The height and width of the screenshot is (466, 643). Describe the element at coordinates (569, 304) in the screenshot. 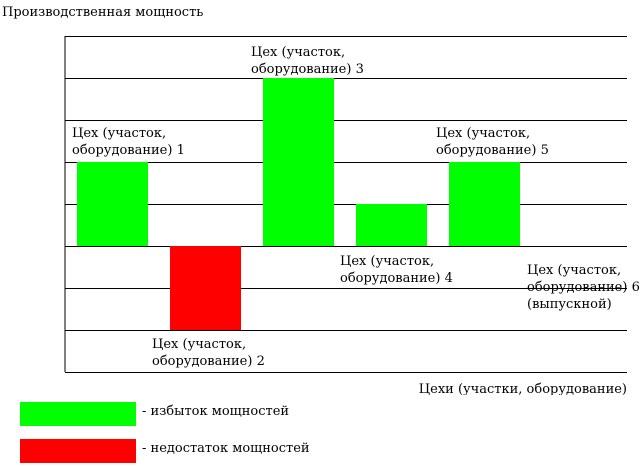

I see `bar-label-line: (выпускной)` at that location.